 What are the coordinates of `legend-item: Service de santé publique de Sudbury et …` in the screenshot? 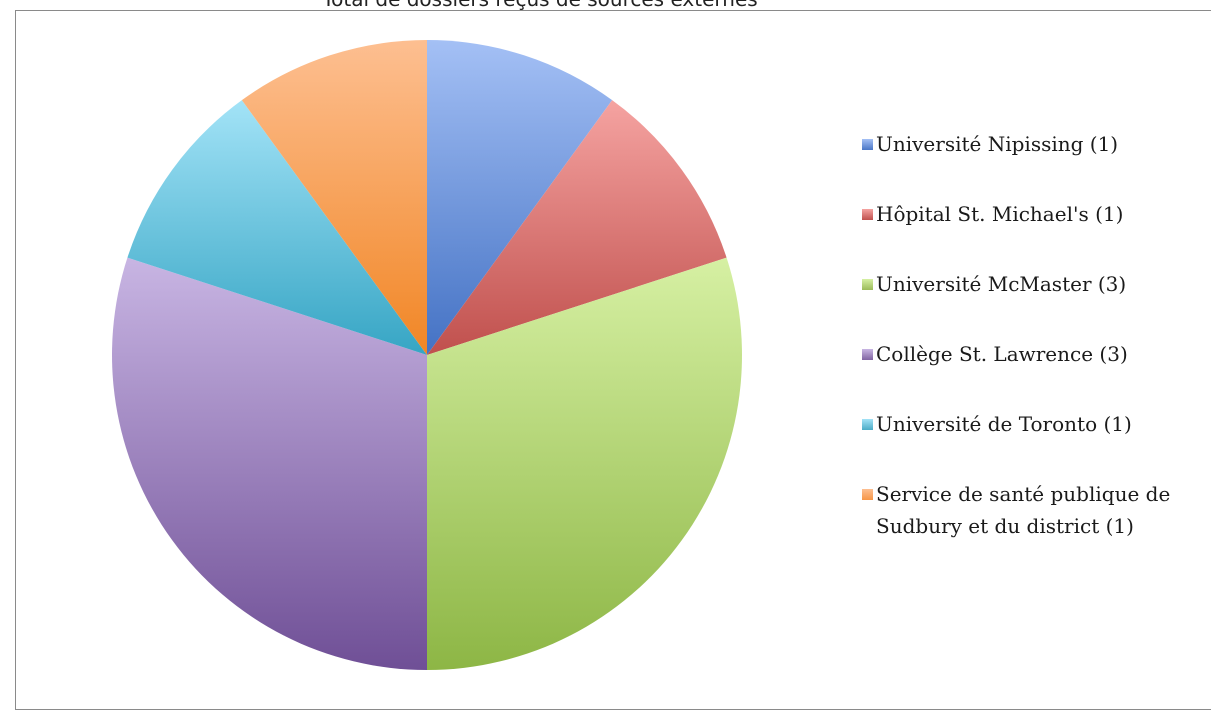 It's located at (1034, 510).